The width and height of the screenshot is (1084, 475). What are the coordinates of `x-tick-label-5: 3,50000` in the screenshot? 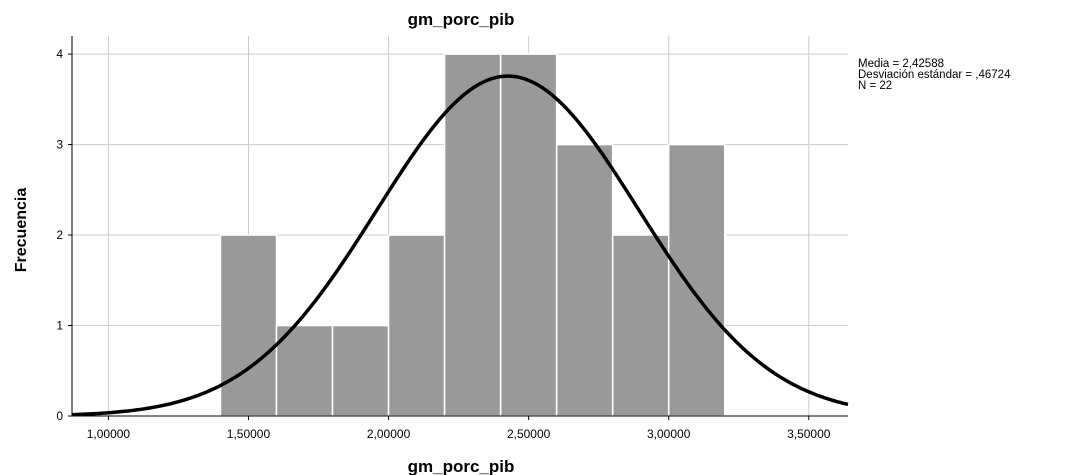 It's located at (809, 434).